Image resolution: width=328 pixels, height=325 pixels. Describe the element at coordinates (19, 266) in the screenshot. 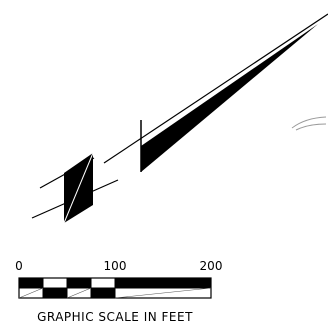

I see `scale-tick-label: 0` at that location.